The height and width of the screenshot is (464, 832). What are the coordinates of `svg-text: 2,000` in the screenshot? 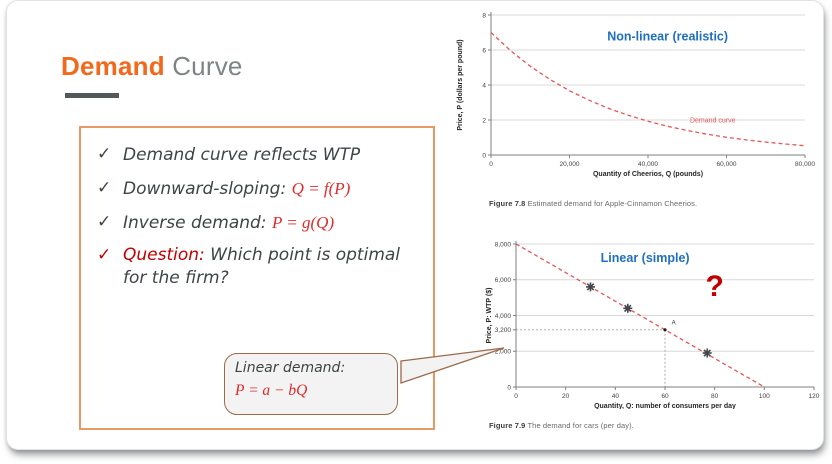 It's located at (503, 352).